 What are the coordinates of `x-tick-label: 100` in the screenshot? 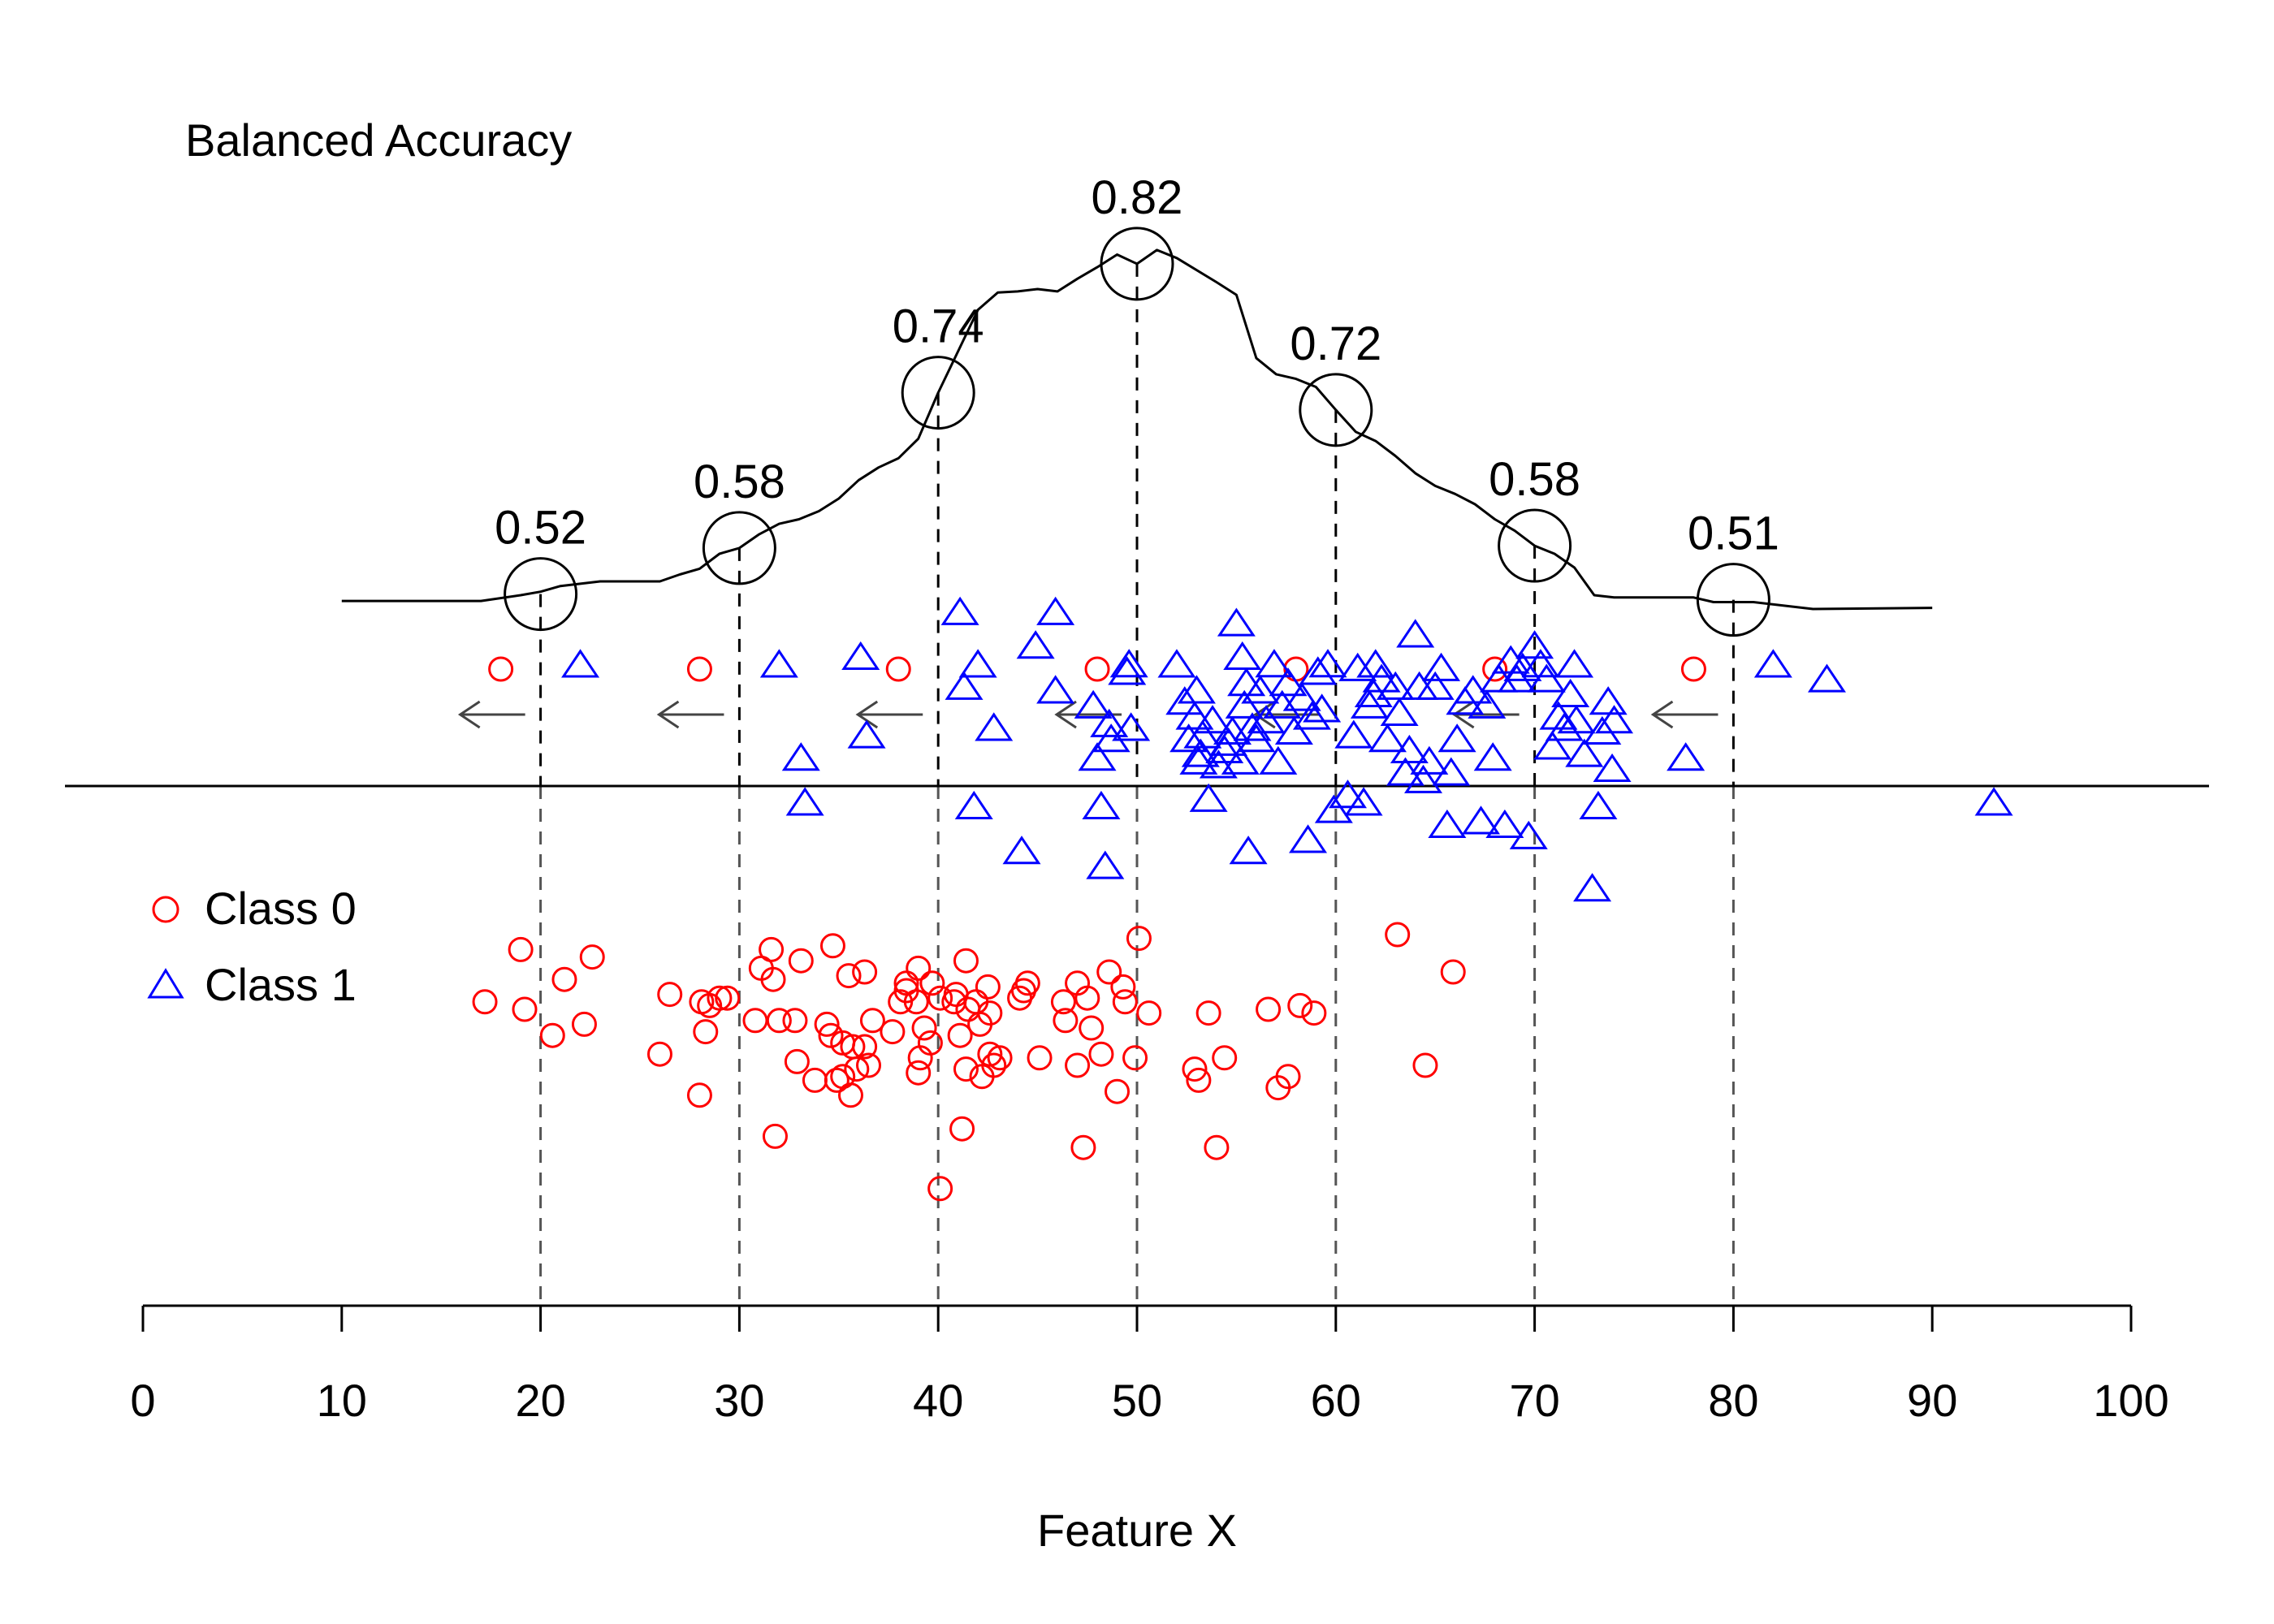 It's located at (2130, 1400).